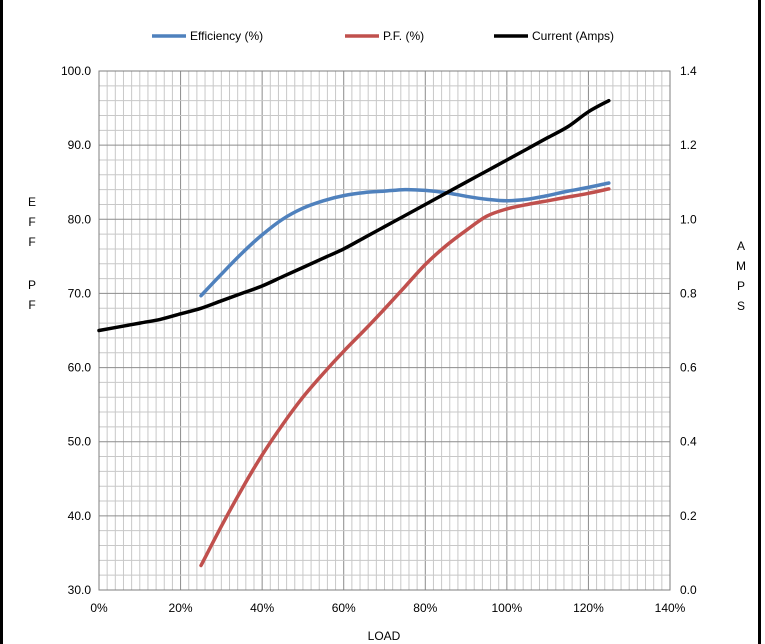 The height and width of the screenshot is (644, 765). What do you see at coordinates (688, 145) in the screenshot?
I see `y-right-tick-label: 1.2` at bounding box center [688, 145].